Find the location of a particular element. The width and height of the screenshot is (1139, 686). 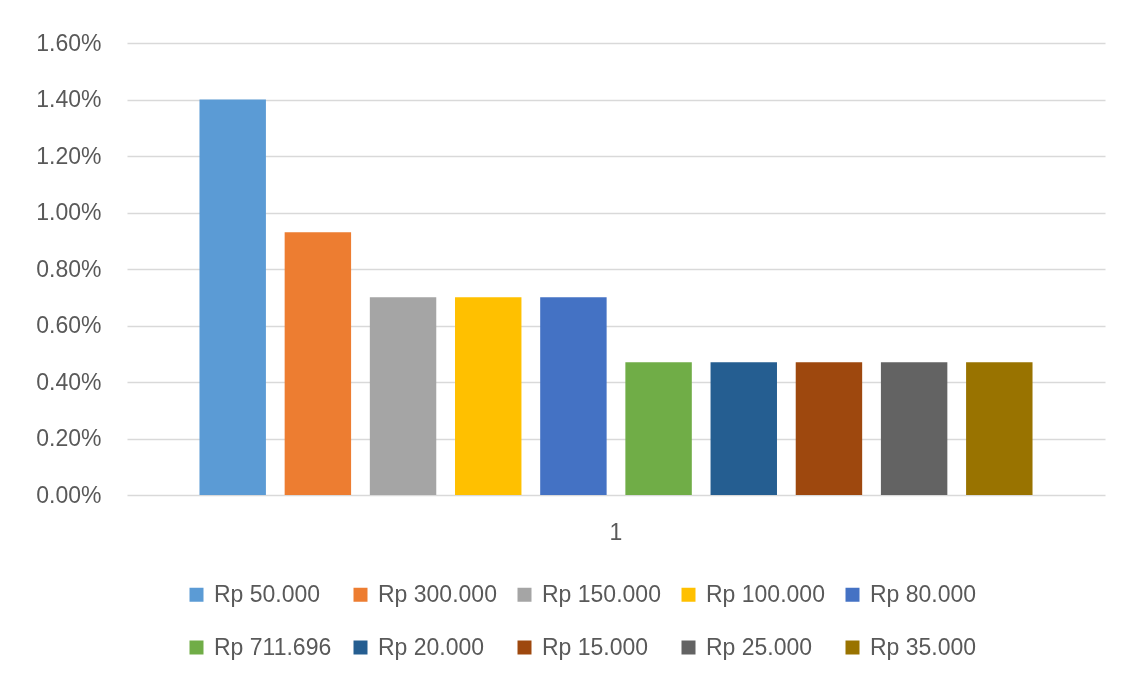

y-tick-label: 1.60% is located at coordinates (69, 42).